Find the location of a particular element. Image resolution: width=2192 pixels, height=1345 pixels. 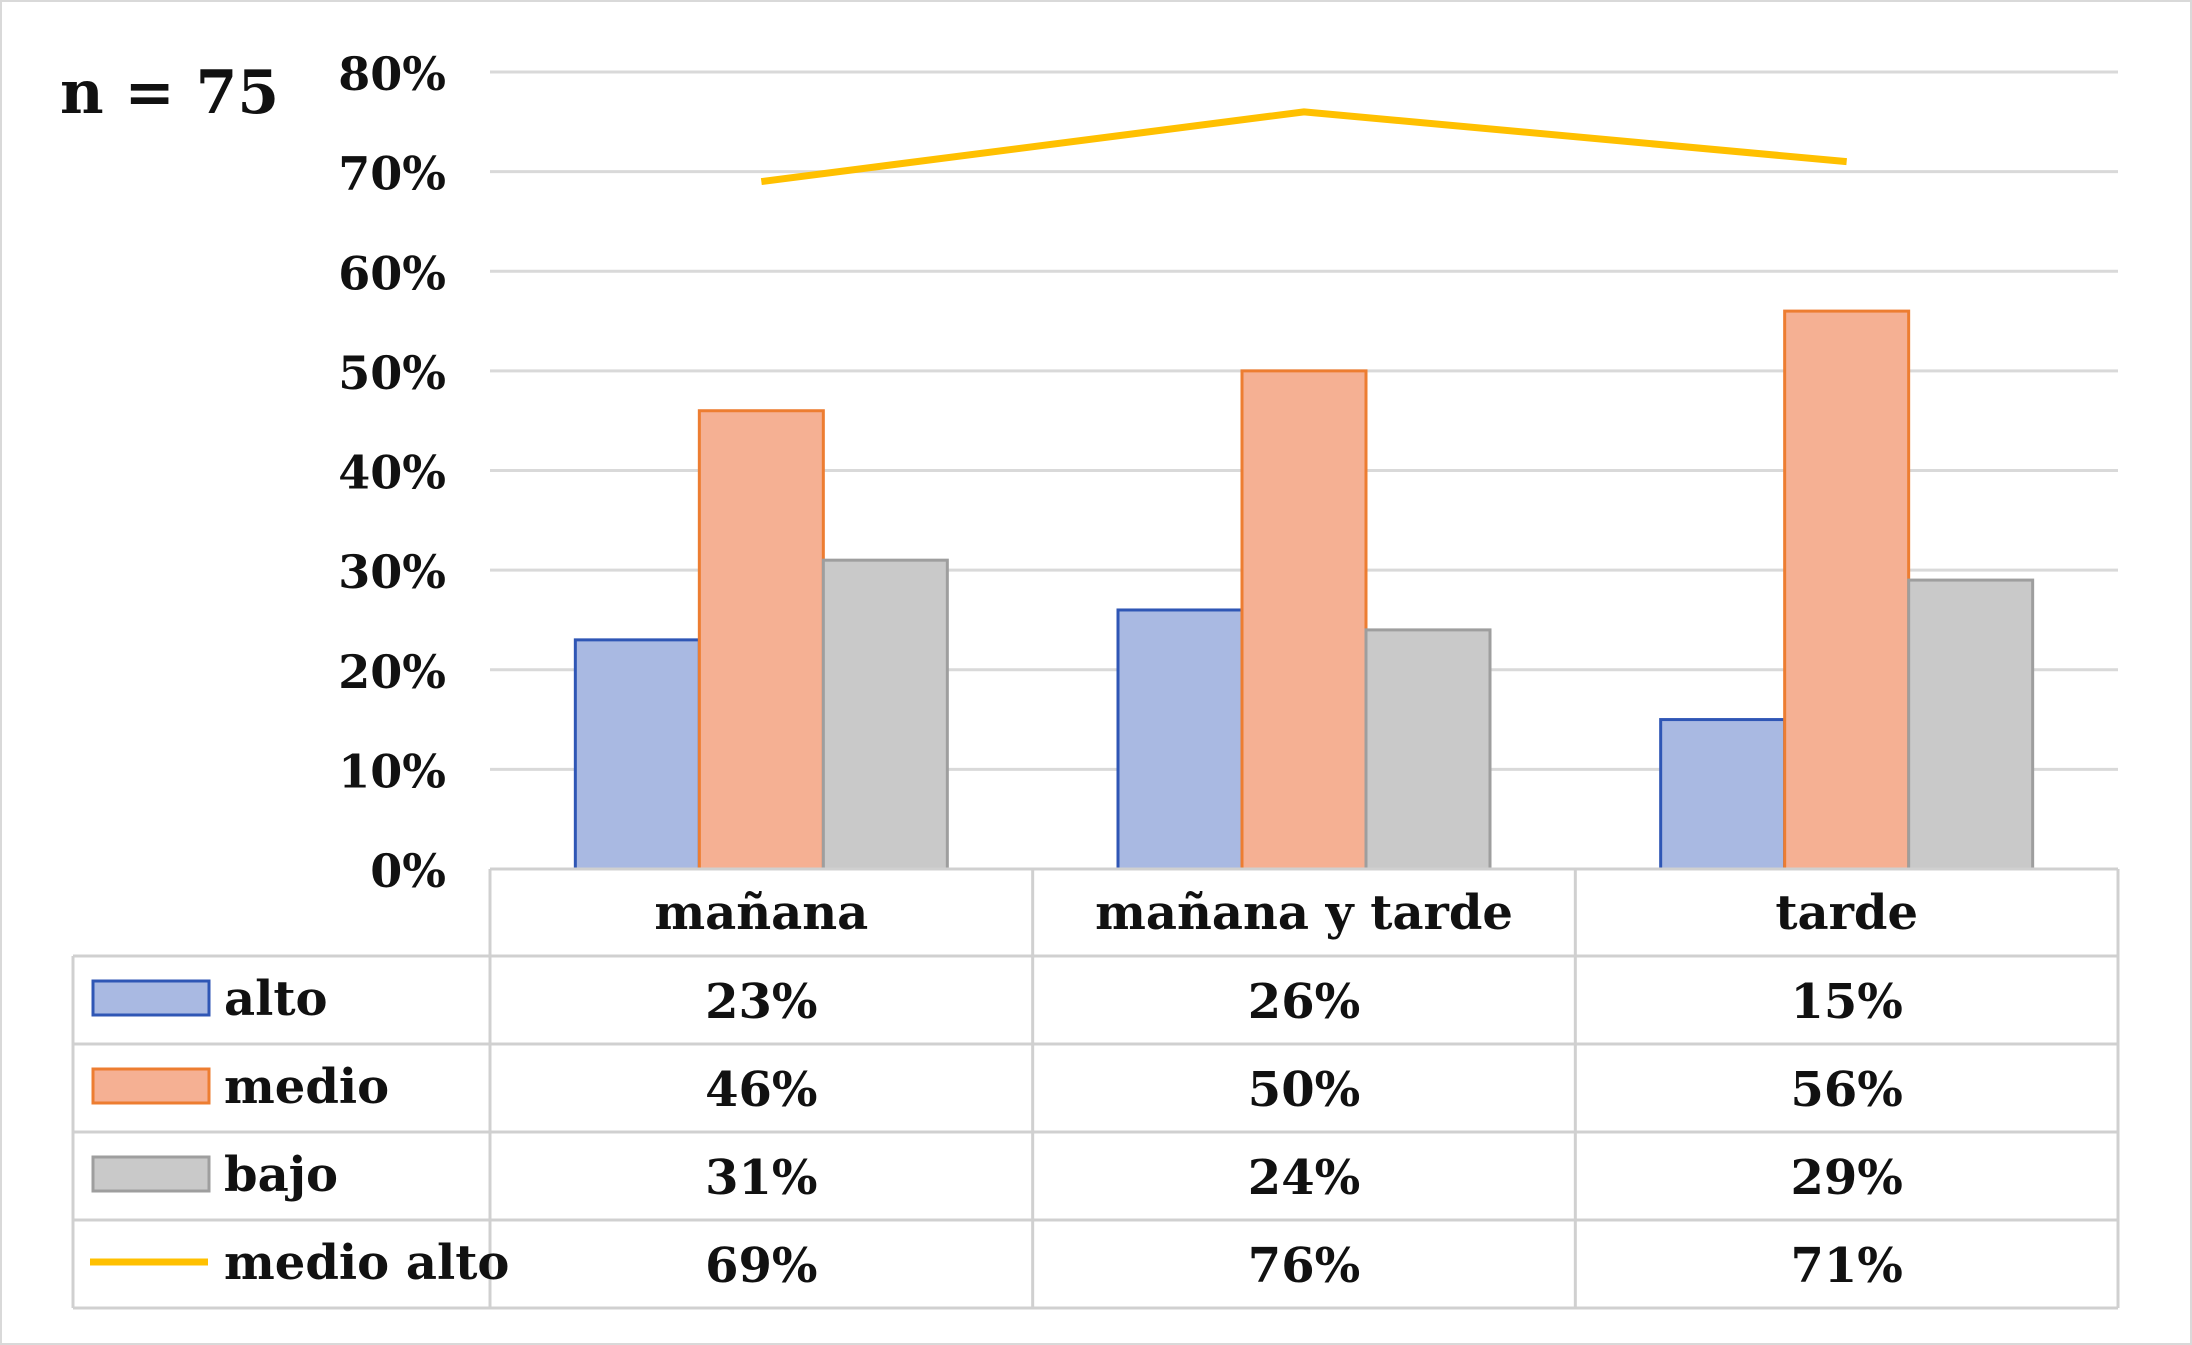

legend-label-medio: medio is located at coordinates (306, 1087).